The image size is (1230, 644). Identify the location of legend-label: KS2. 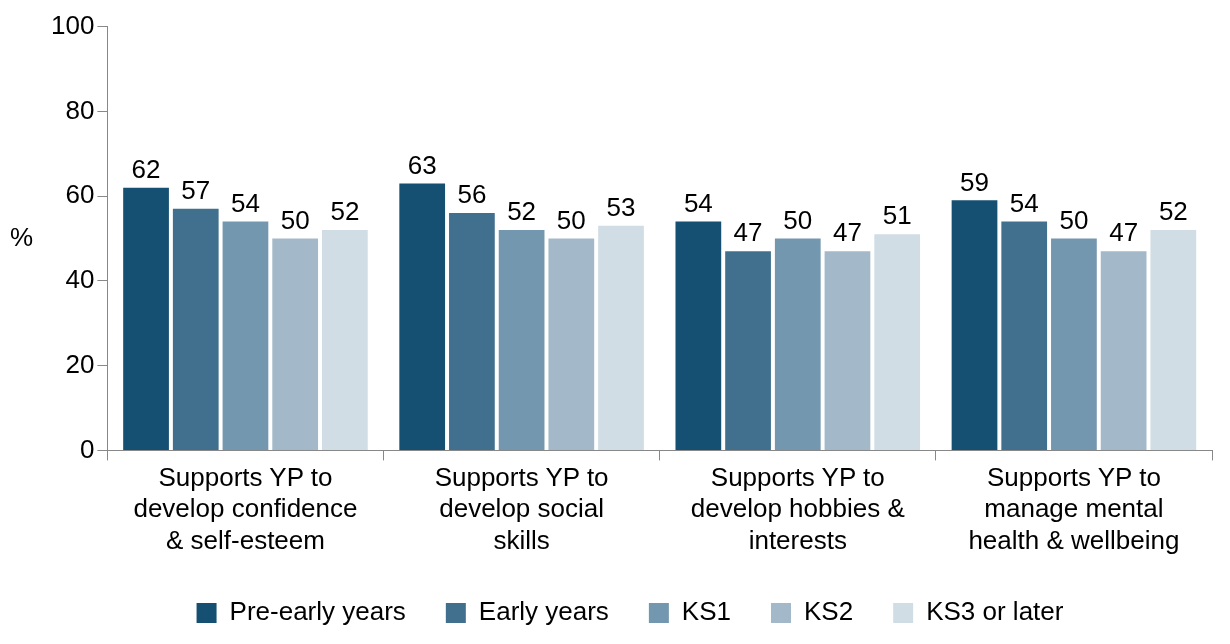
(829, 611).